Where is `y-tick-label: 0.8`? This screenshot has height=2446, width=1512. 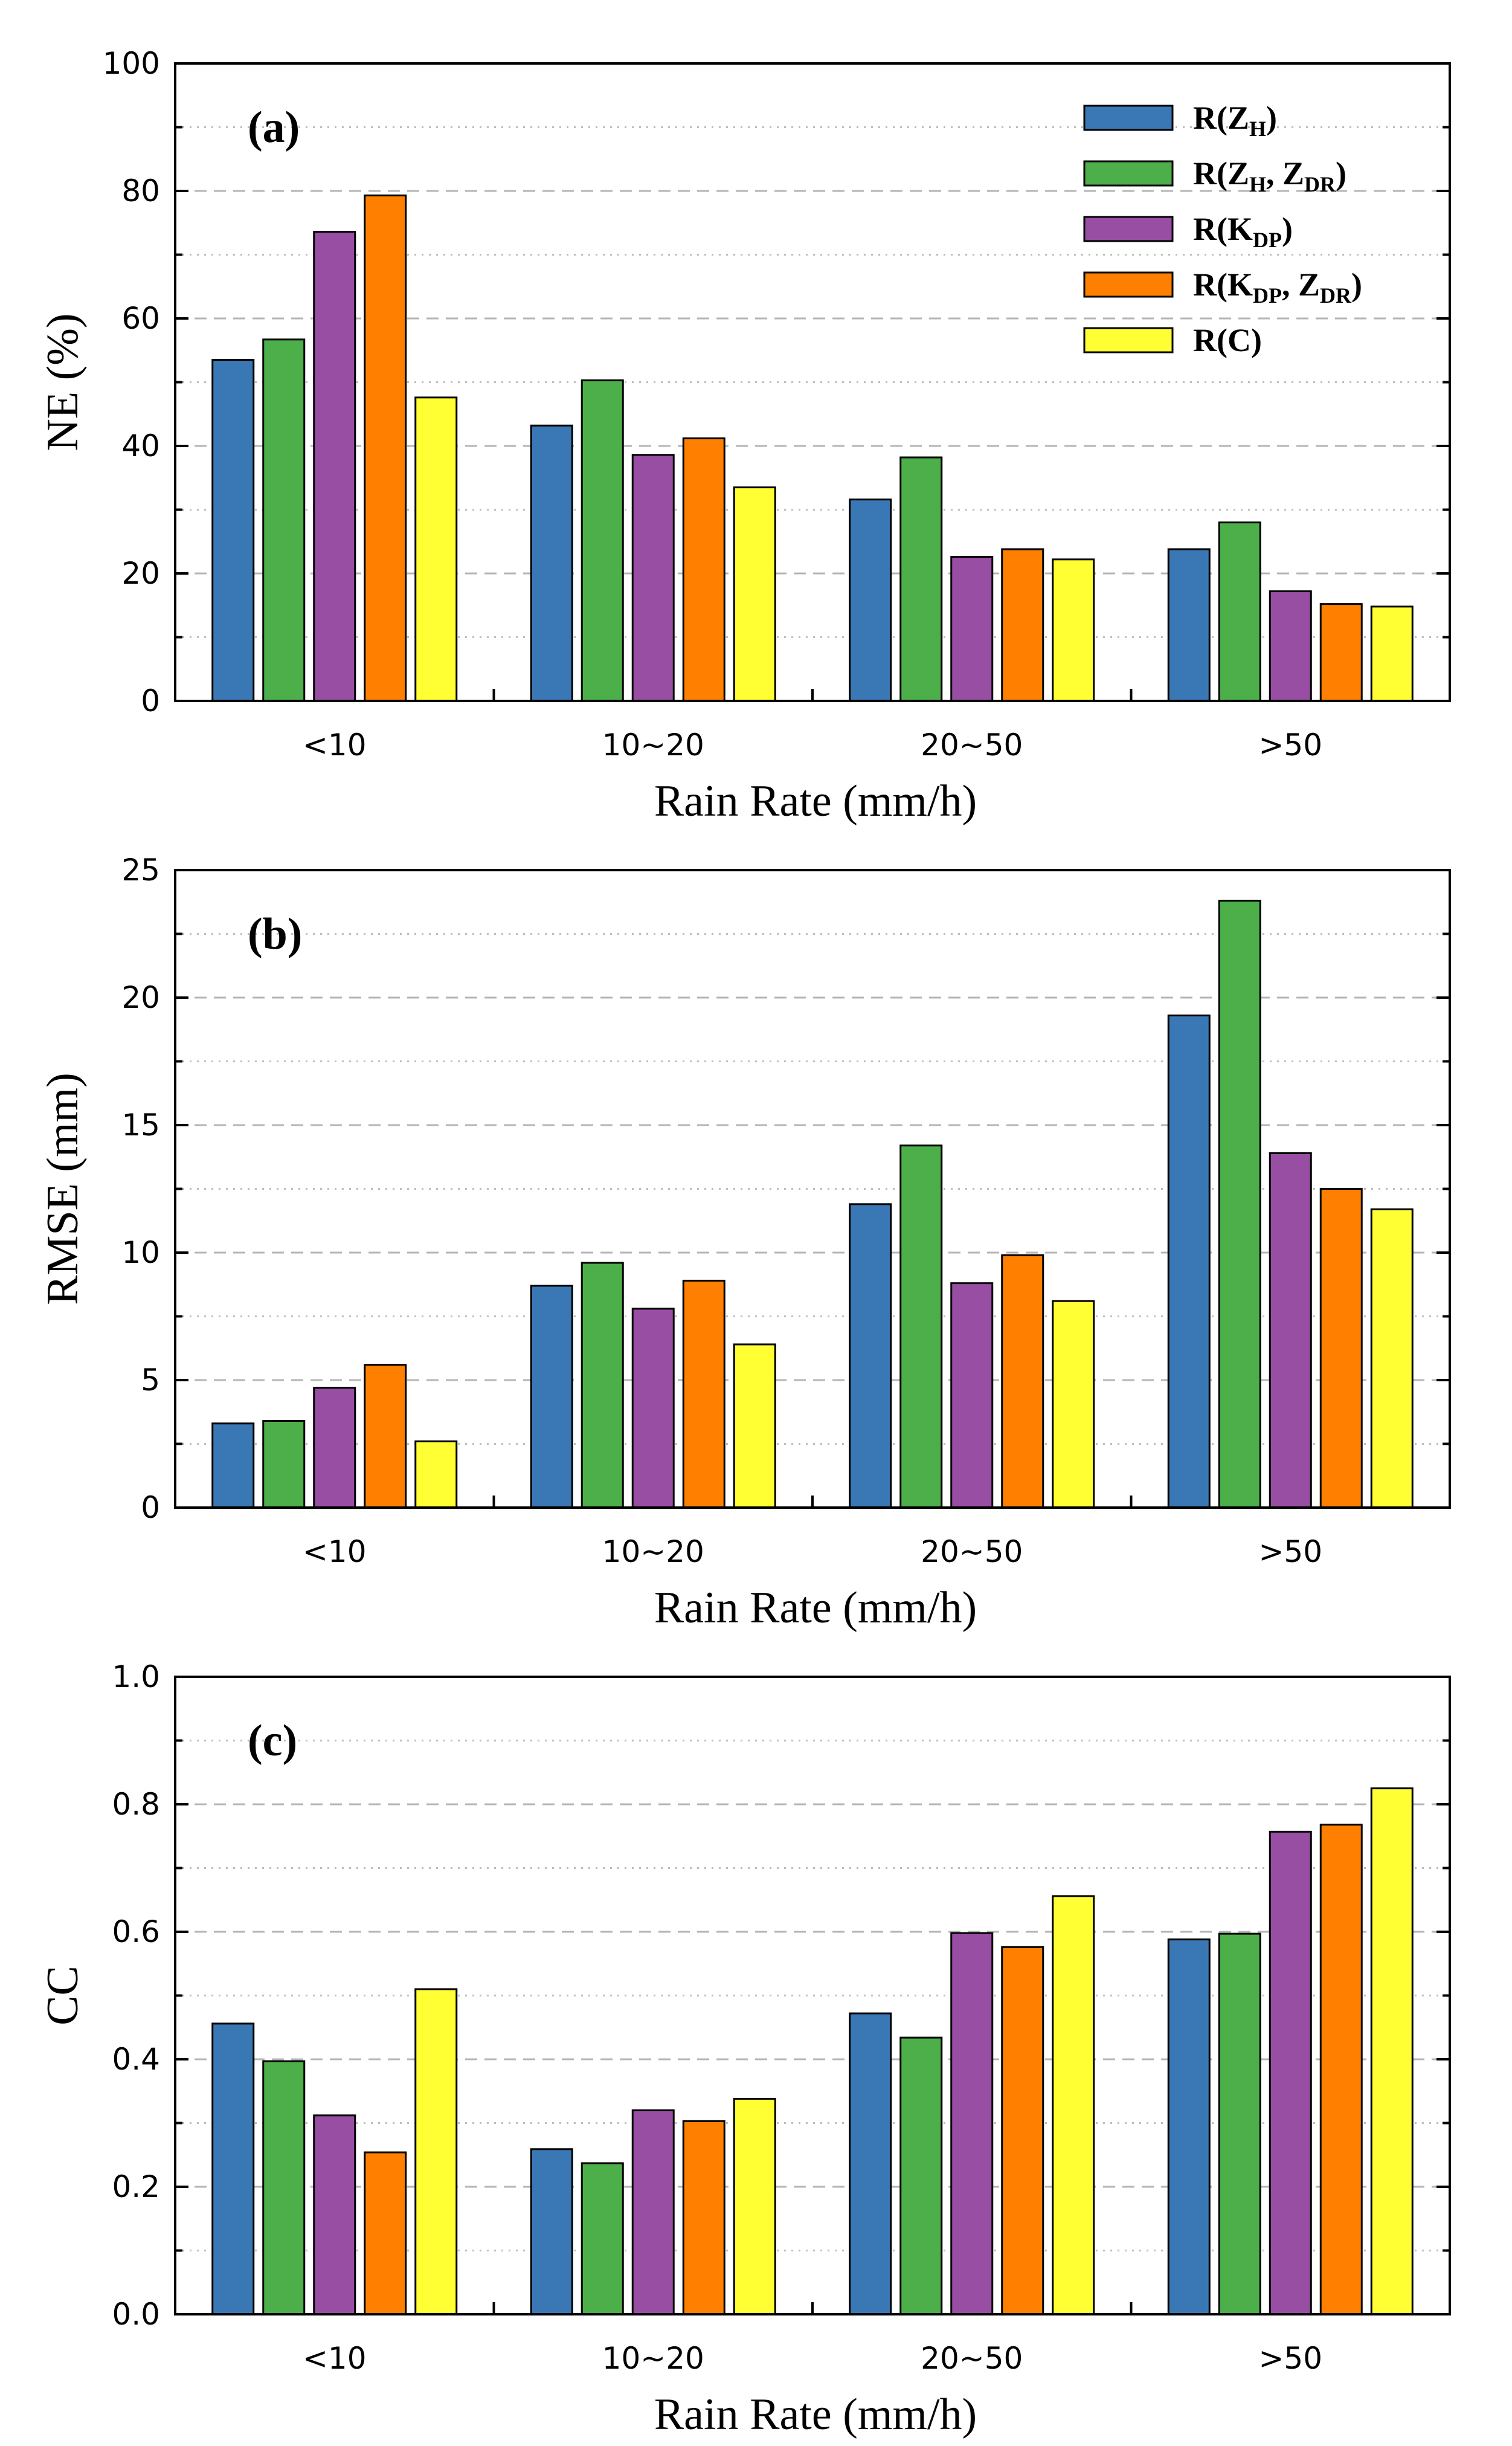
y-tick-label: 0.8 is located at coordinates (136, 1804).